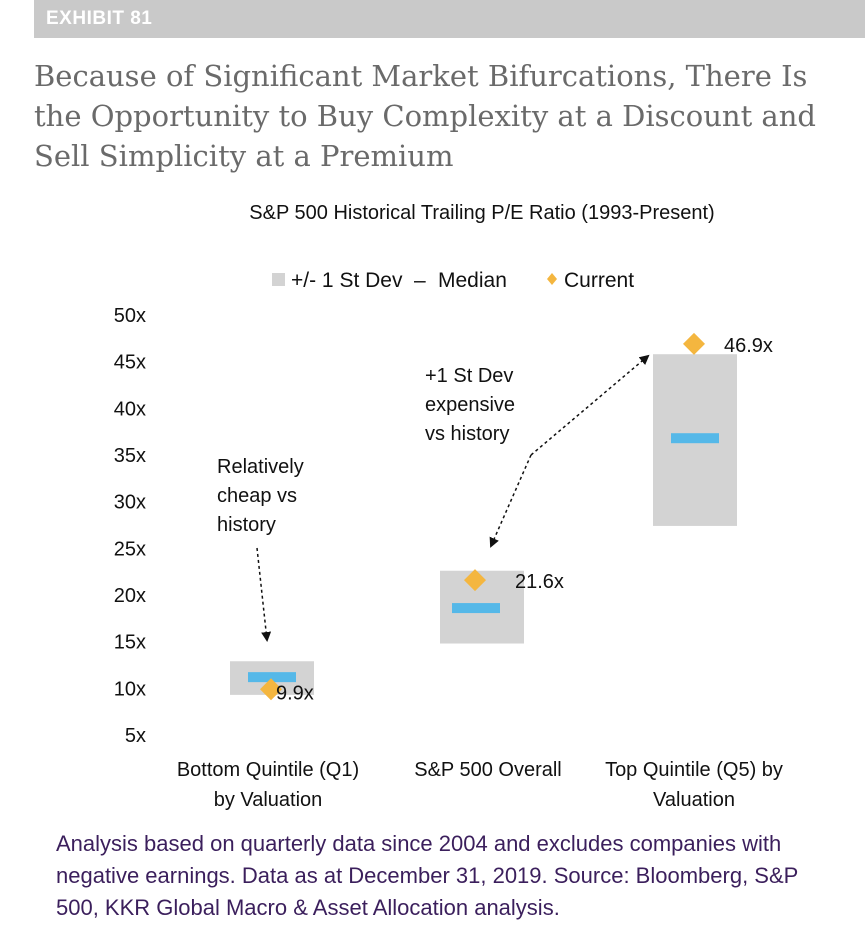 The height and width of the screenshot is (952, 865). Describe the element at coordinates (130, 689) in the screenshot. I see `y-tick-label: 10x` at that location.